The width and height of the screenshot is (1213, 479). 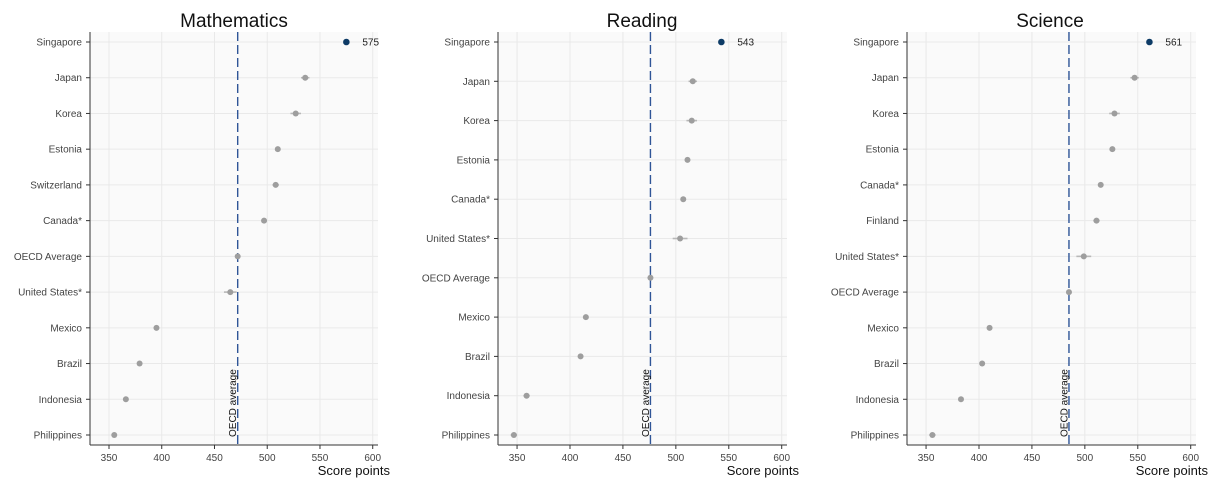 I want to click on country-label-switzerland: Switzerland, so click(x=56, y=185).